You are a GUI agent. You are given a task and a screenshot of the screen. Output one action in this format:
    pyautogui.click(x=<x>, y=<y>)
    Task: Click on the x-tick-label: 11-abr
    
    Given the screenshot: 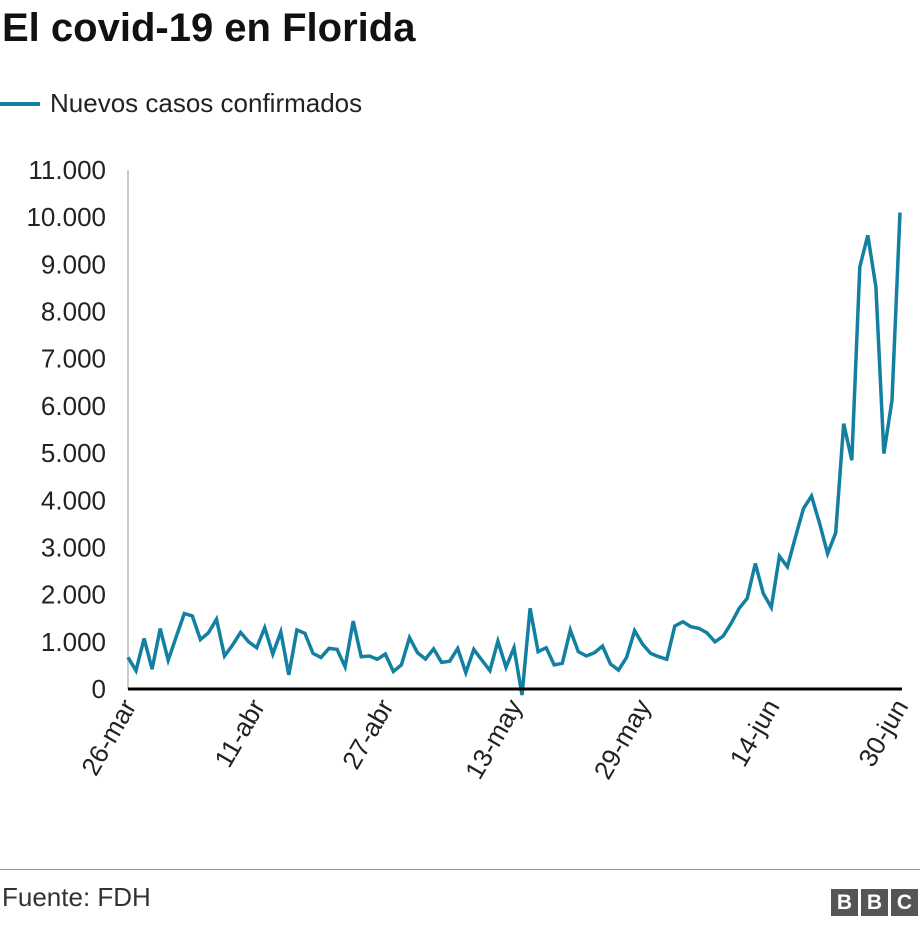 What is the action you would take?
    pyautogui.click(x=239, y=733)
    